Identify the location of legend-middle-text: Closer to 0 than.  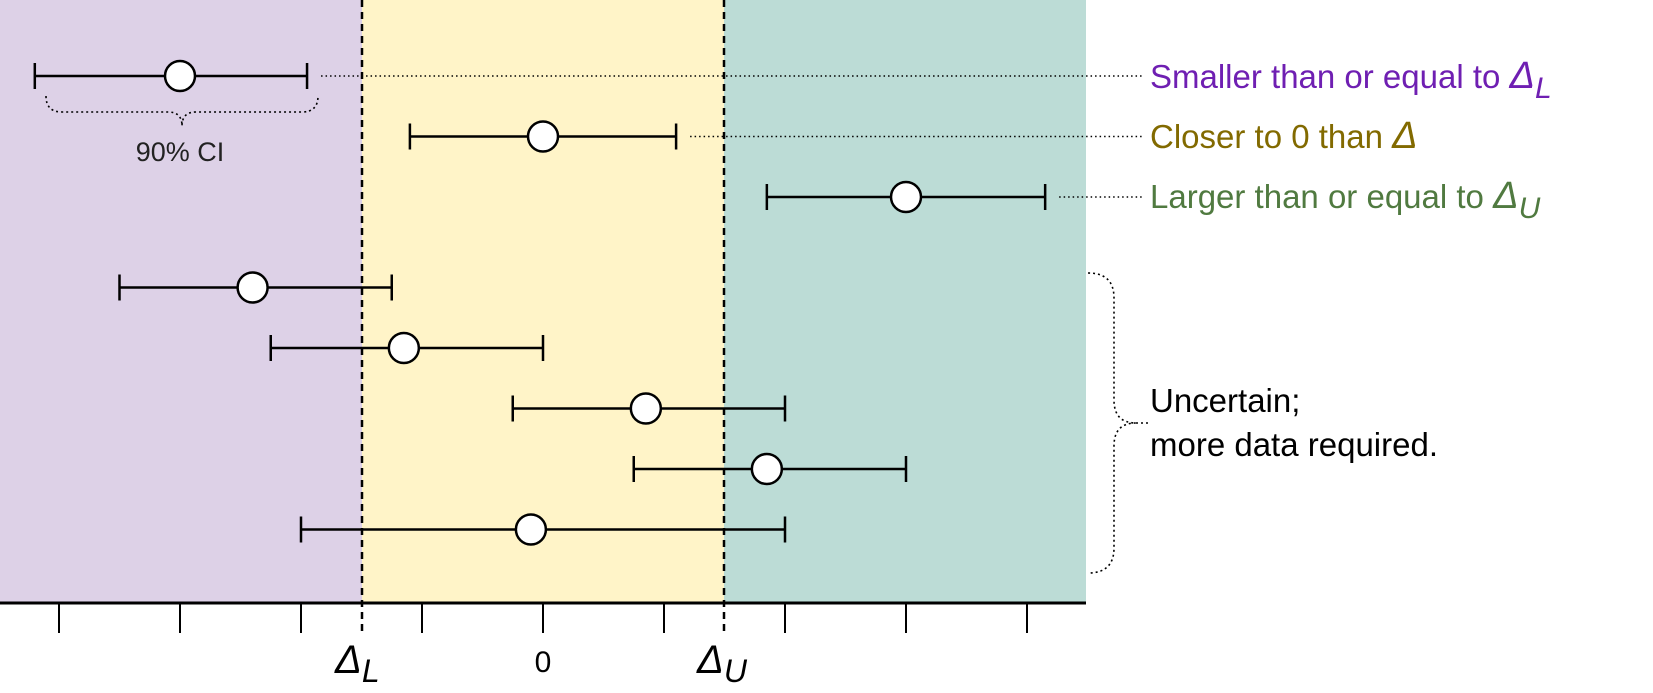
(1271, 136).